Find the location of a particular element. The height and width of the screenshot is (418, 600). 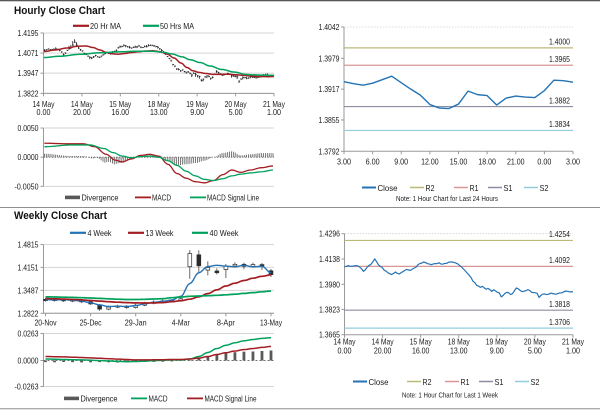

svg-text: 1.3834 is located at coordinates (559, 124).